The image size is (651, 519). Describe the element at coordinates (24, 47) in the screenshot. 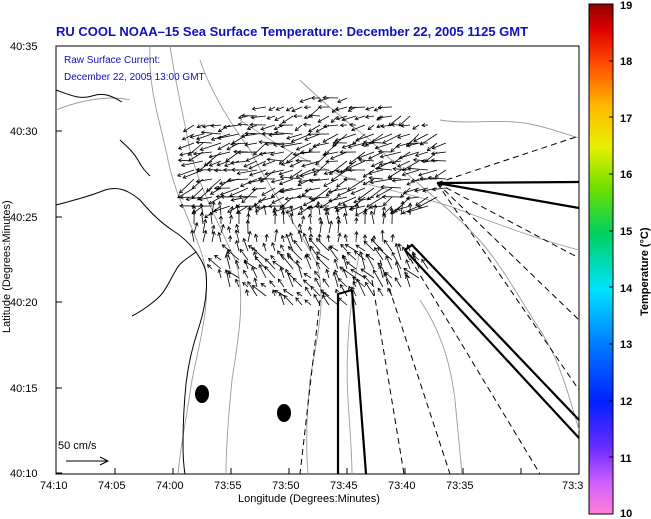

I see `y-tick-label: 40:35` at that location.